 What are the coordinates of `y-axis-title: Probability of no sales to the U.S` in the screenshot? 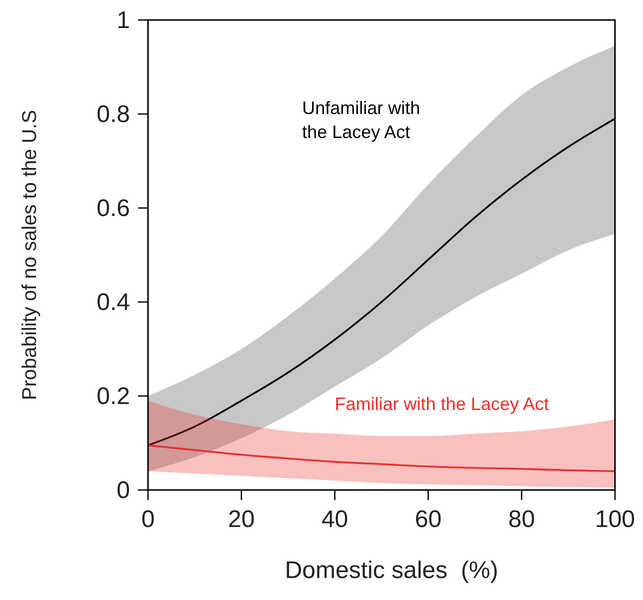 It's located at (30, 255).